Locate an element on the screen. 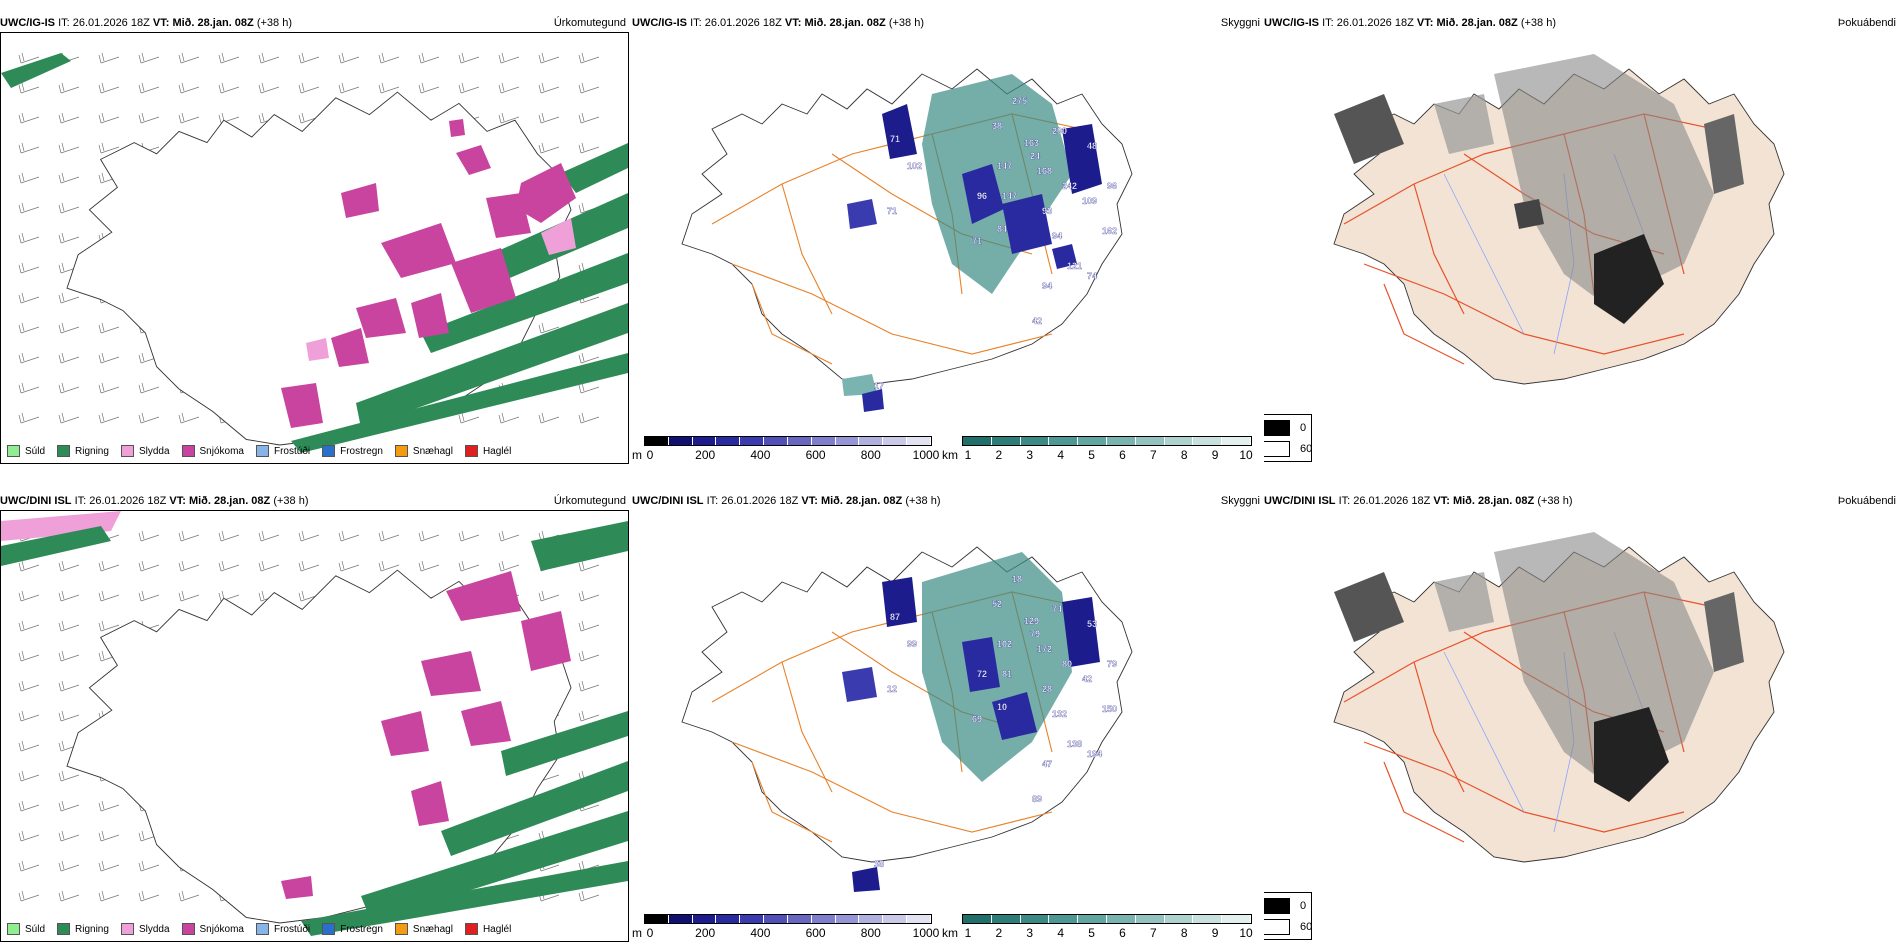  fog-shading is located at coordinates (1539, 189).